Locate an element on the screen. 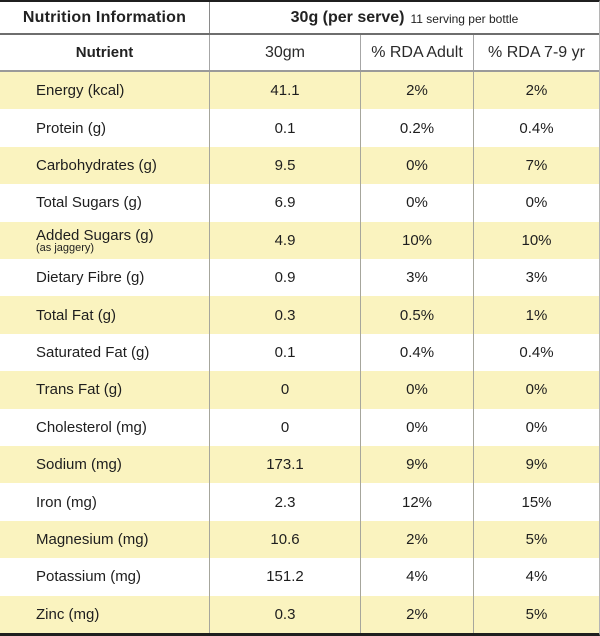 The image size is (600, 636). nutrient-name-cell: Protein (g) is located at coordinates (105, 128).